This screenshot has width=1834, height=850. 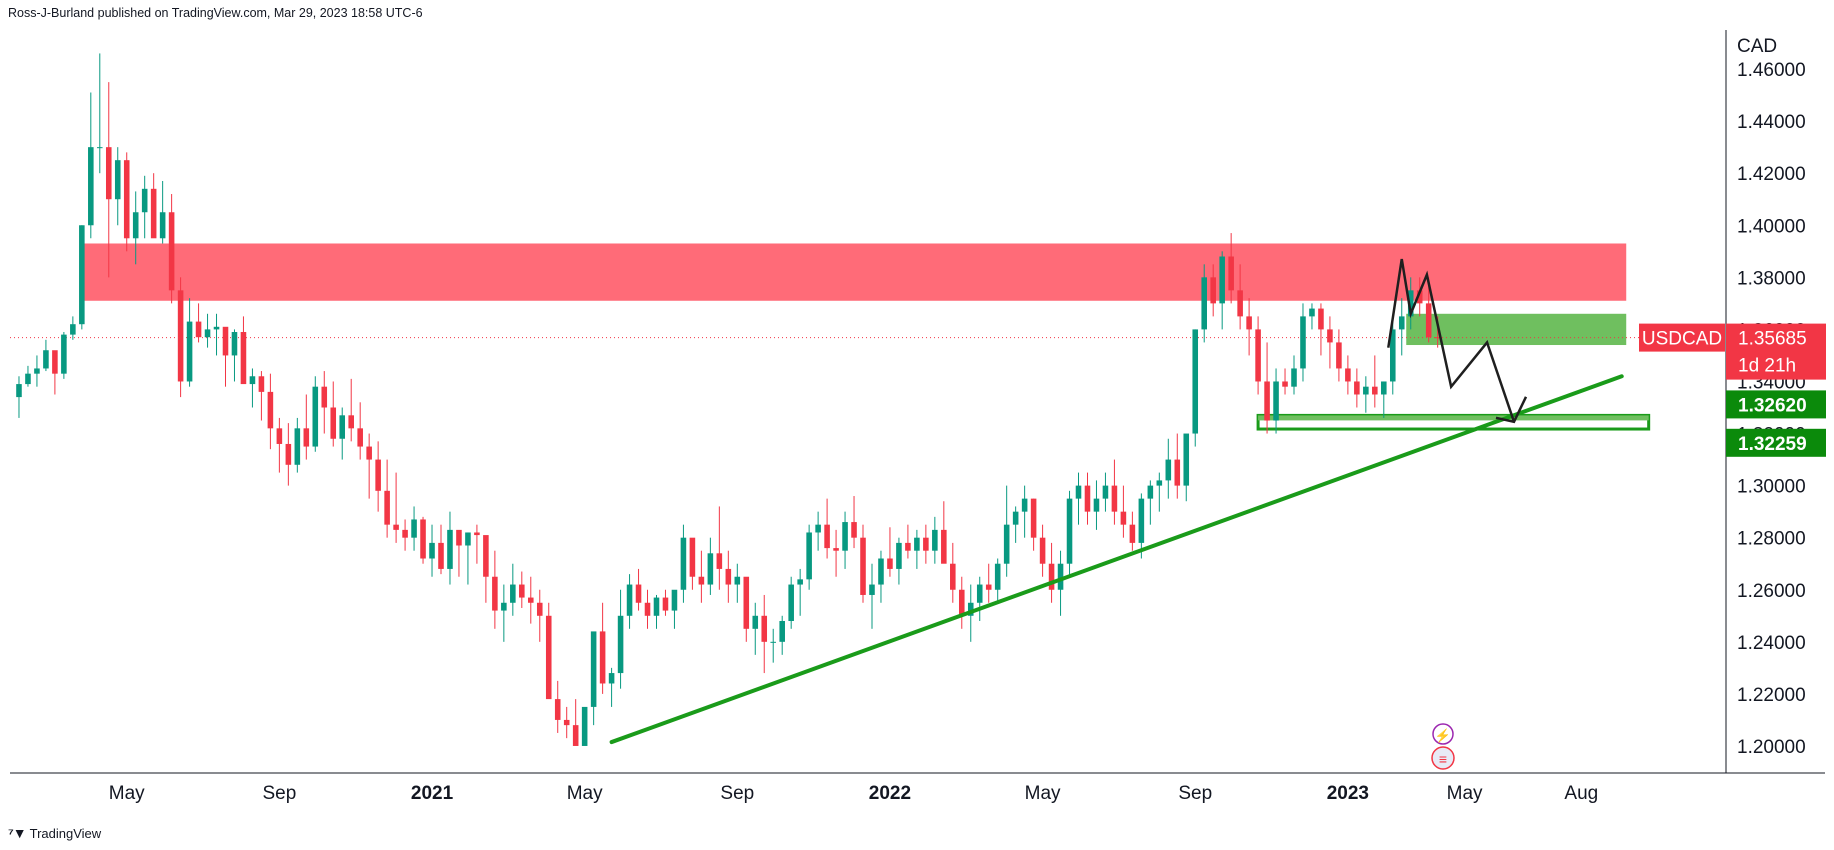 What do you see at coordinates (1772, 405) in the screenshot?
I see `support-price-value: 1.32620` at bounding box center [1772, 405].